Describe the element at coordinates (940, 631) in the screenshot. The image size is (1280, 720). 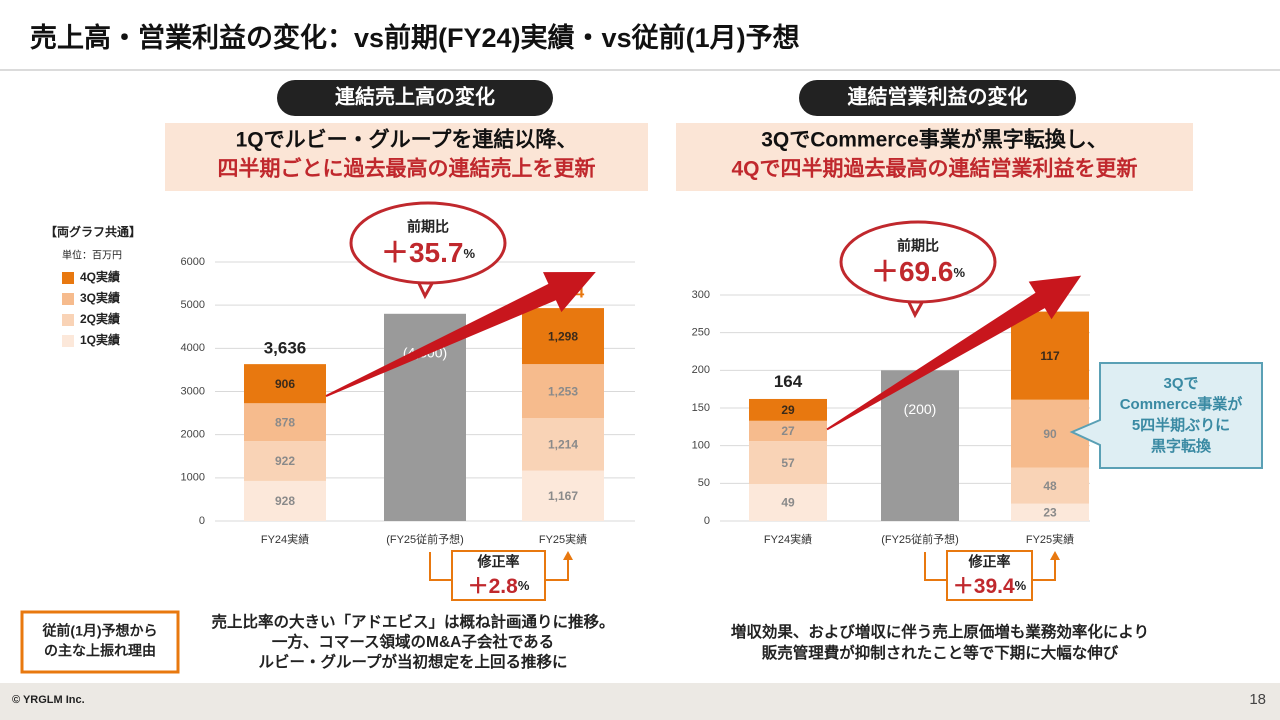
I see `note: 増収効果、および増収に伴う売上原価増も業務効率化により` at that location.